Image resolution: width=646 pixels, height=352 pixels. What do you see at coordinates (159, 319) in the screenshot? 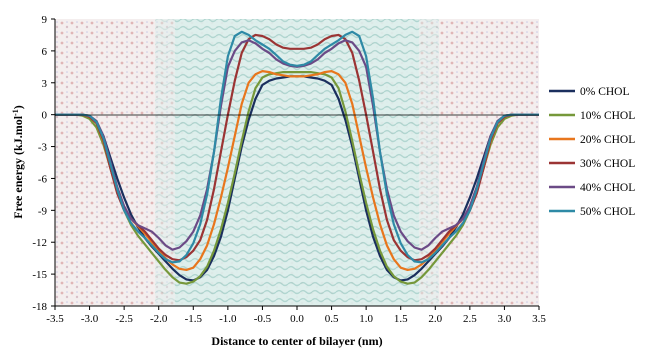
I see `x-tick-label: -2.0` at bounding box center [159, 319].